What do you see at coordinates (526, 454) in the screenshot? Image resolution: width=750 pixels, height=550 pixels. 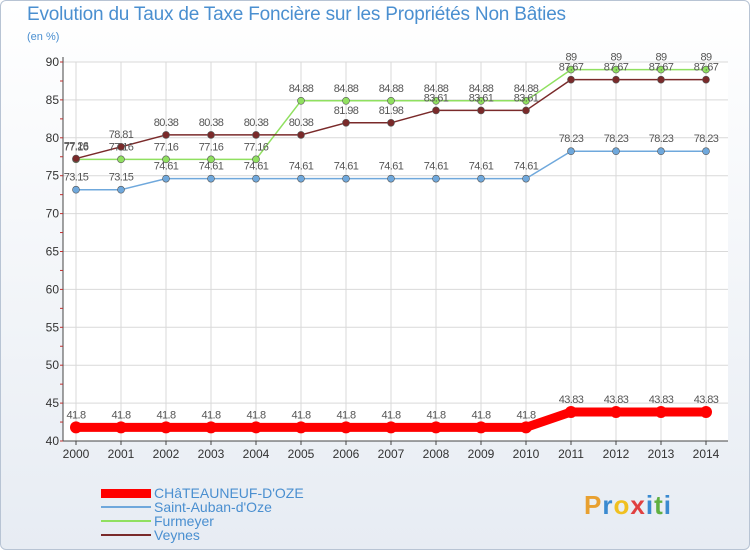 I see `x-tick-label: 2010` at bounding box center [526, 454].